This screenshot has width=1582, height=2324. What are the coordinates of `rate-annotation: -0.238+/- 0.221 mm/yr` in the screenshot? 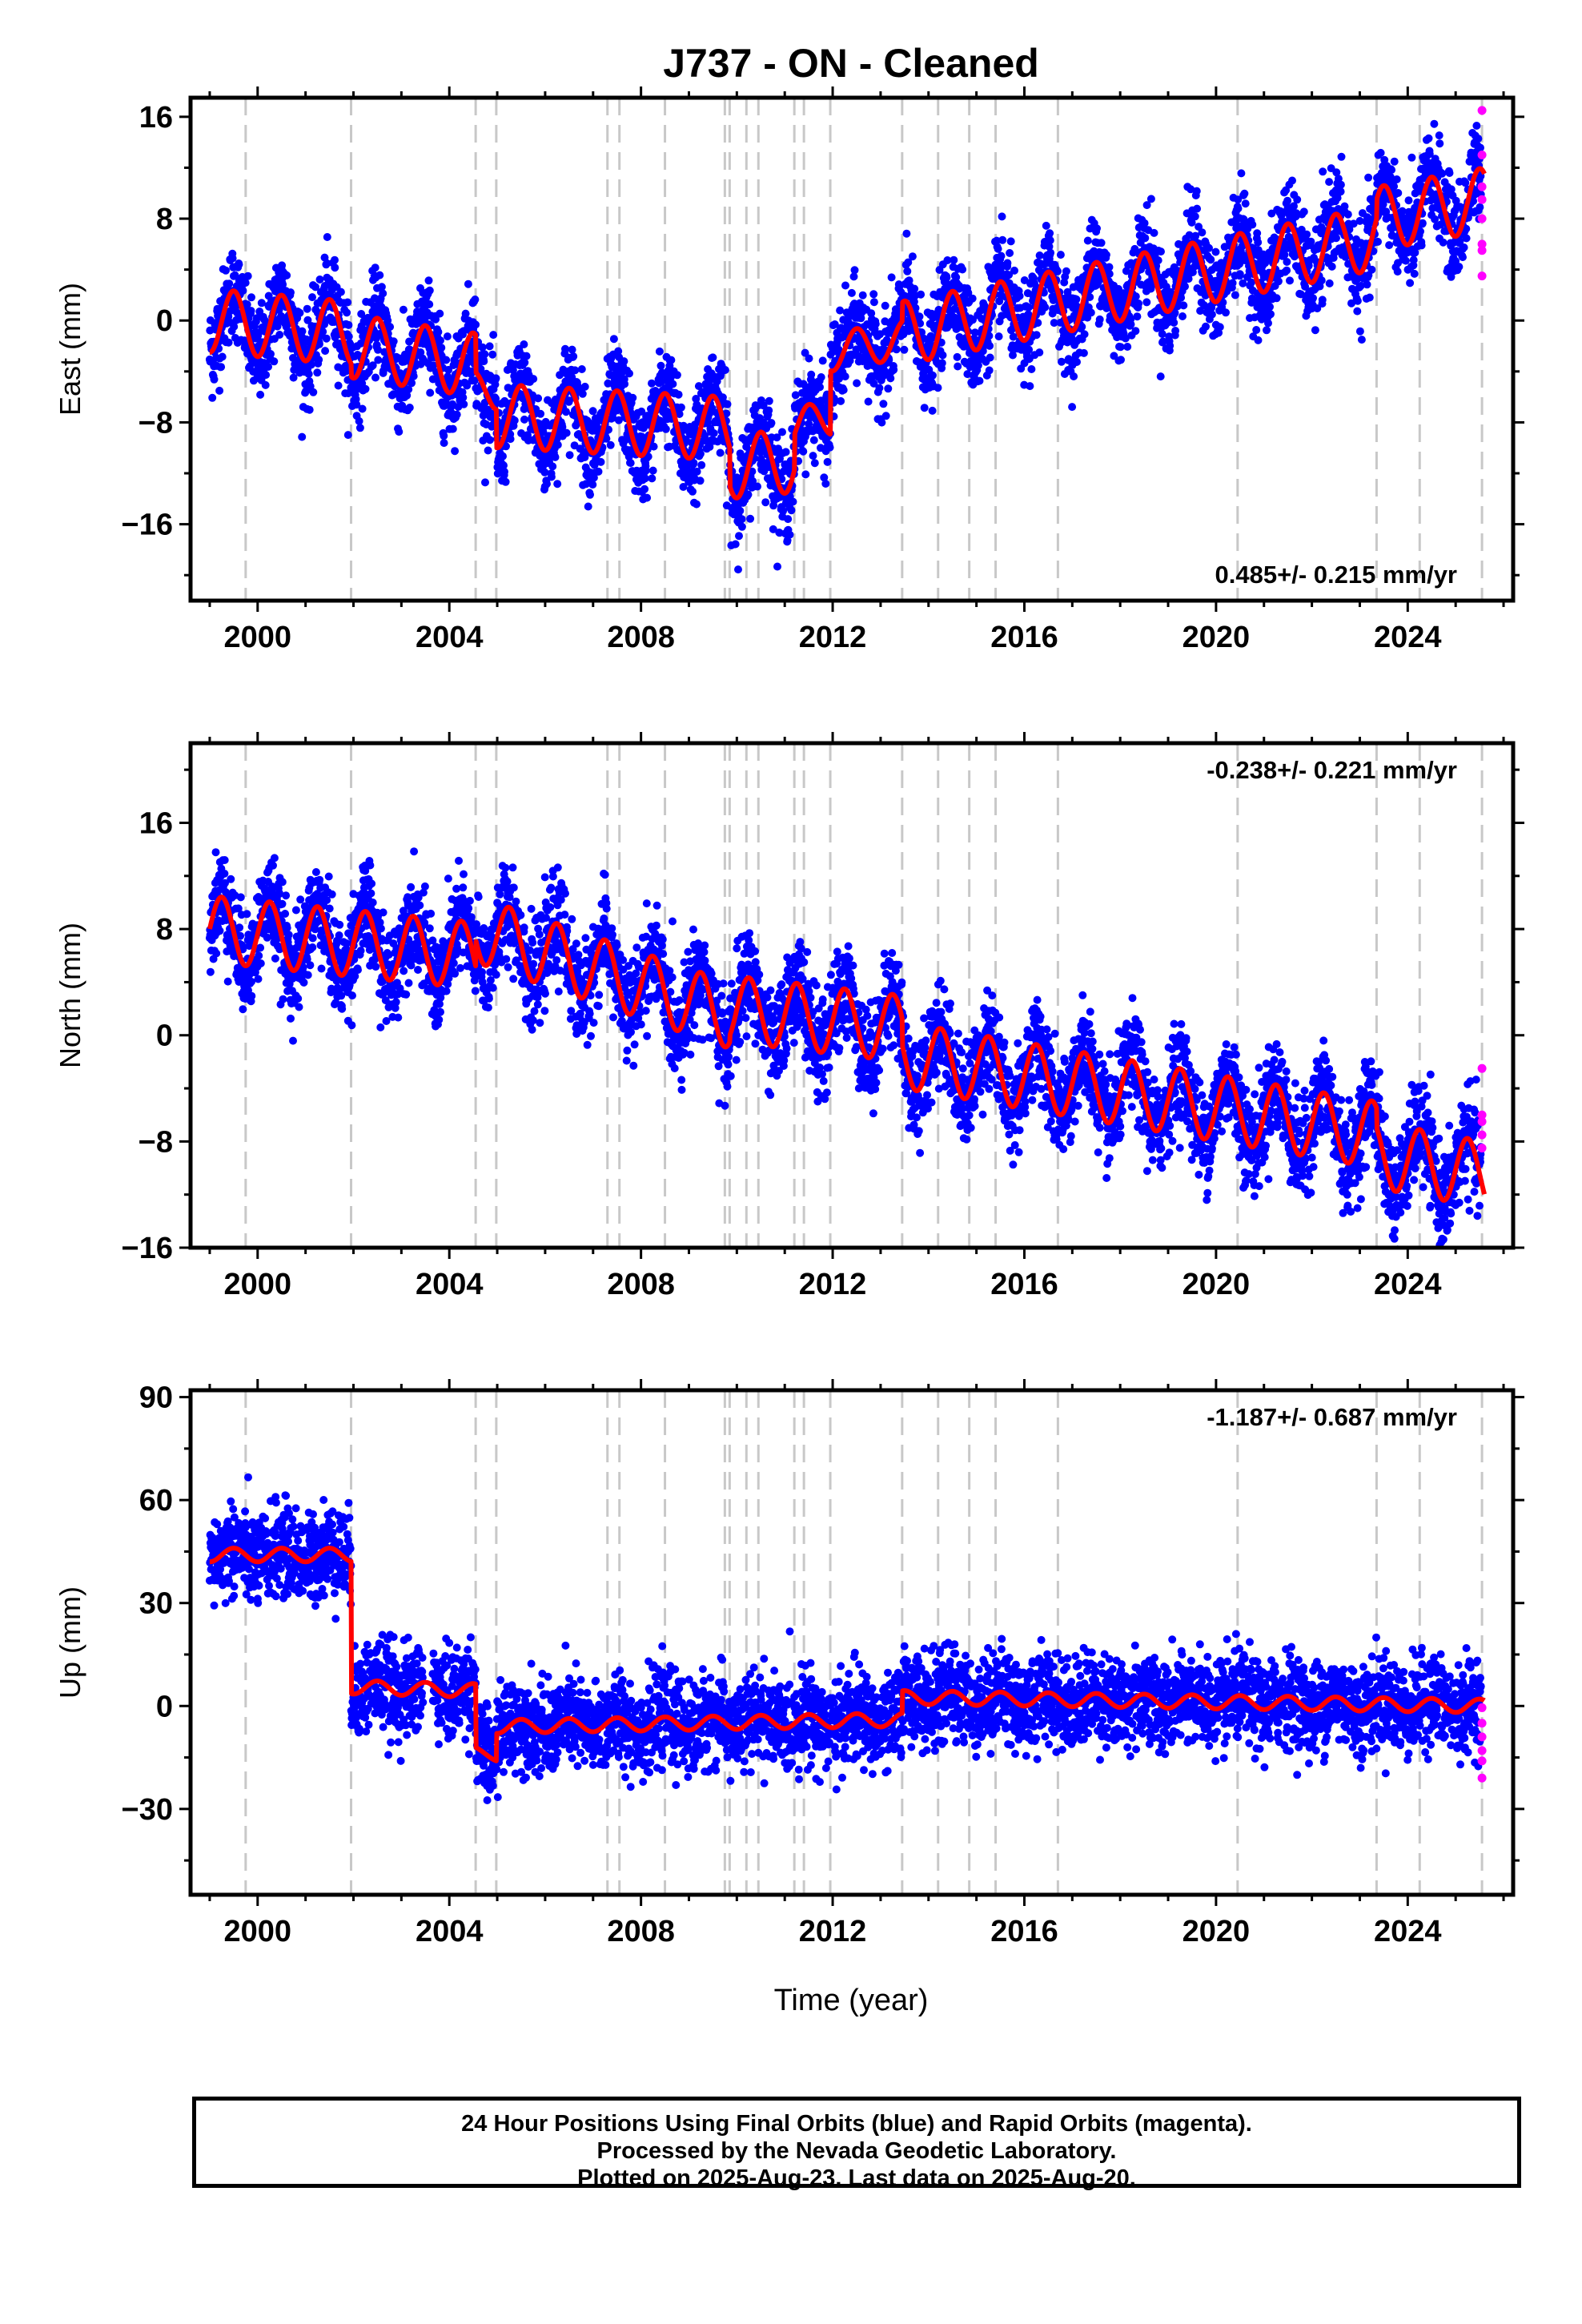 It's located at (1332, 770).